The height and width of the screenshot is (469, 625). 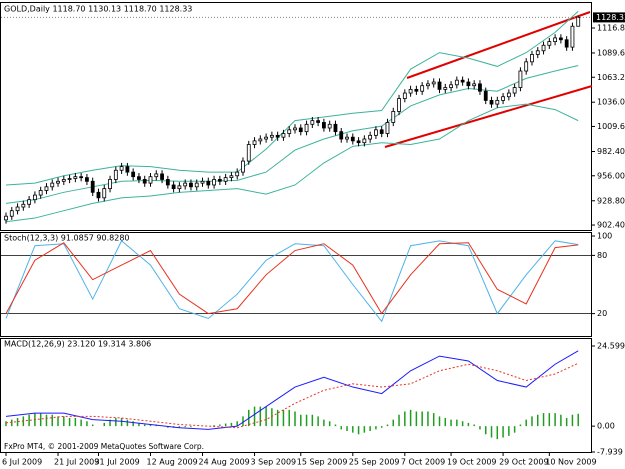 I want to click on x-tick-label: 25 Sep 2009, so click(x=374, y=462).